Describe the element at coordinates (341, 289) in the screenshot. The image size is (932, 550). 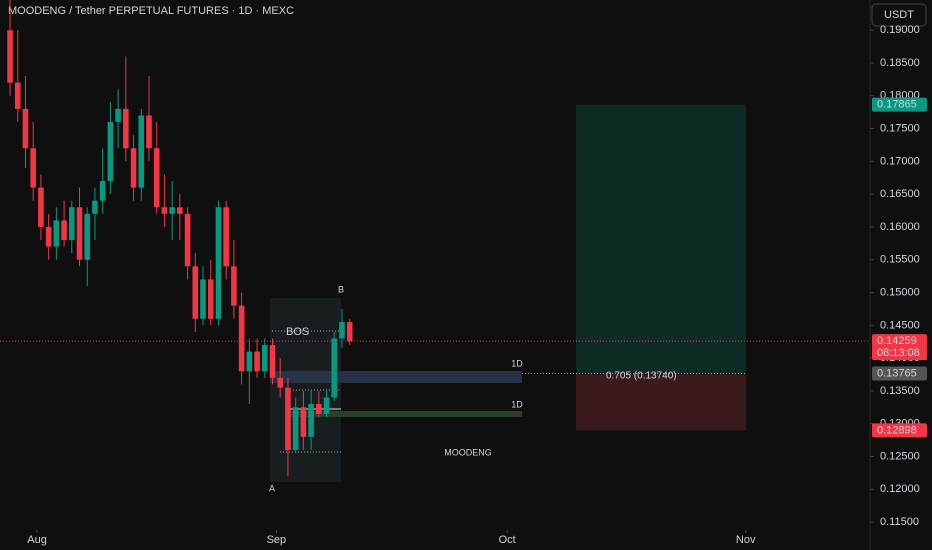
I see `annotation: B` at that location.